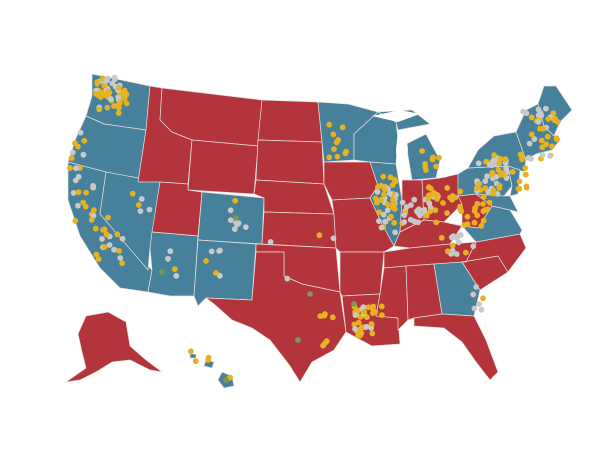  I want to click on state-texas, so click(276, 317).